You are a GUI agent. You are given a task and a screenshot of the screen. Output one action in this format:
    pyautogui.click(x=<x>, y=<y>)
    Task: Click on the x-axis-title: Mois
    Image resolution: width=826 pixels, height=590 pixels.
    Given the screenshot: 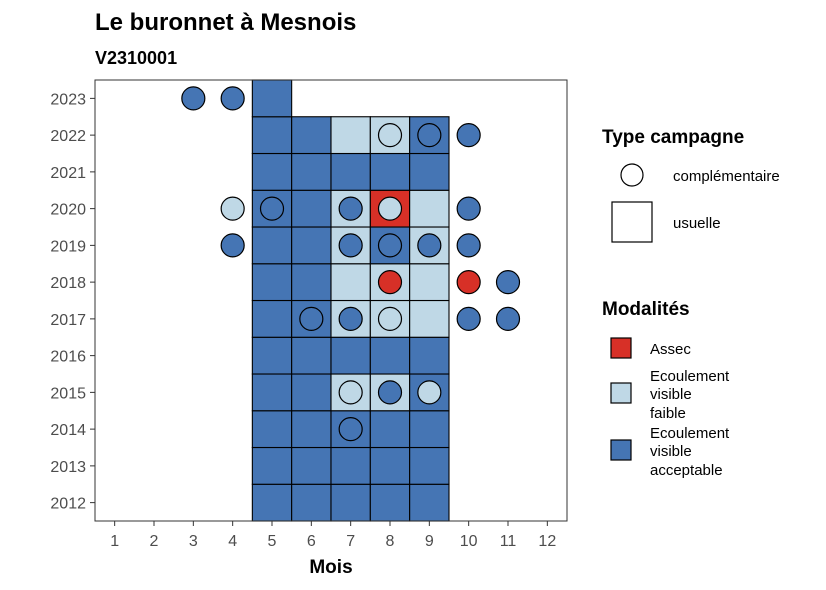 What is the action you would take?
    pyautogui.click(x=330, y=567)
    